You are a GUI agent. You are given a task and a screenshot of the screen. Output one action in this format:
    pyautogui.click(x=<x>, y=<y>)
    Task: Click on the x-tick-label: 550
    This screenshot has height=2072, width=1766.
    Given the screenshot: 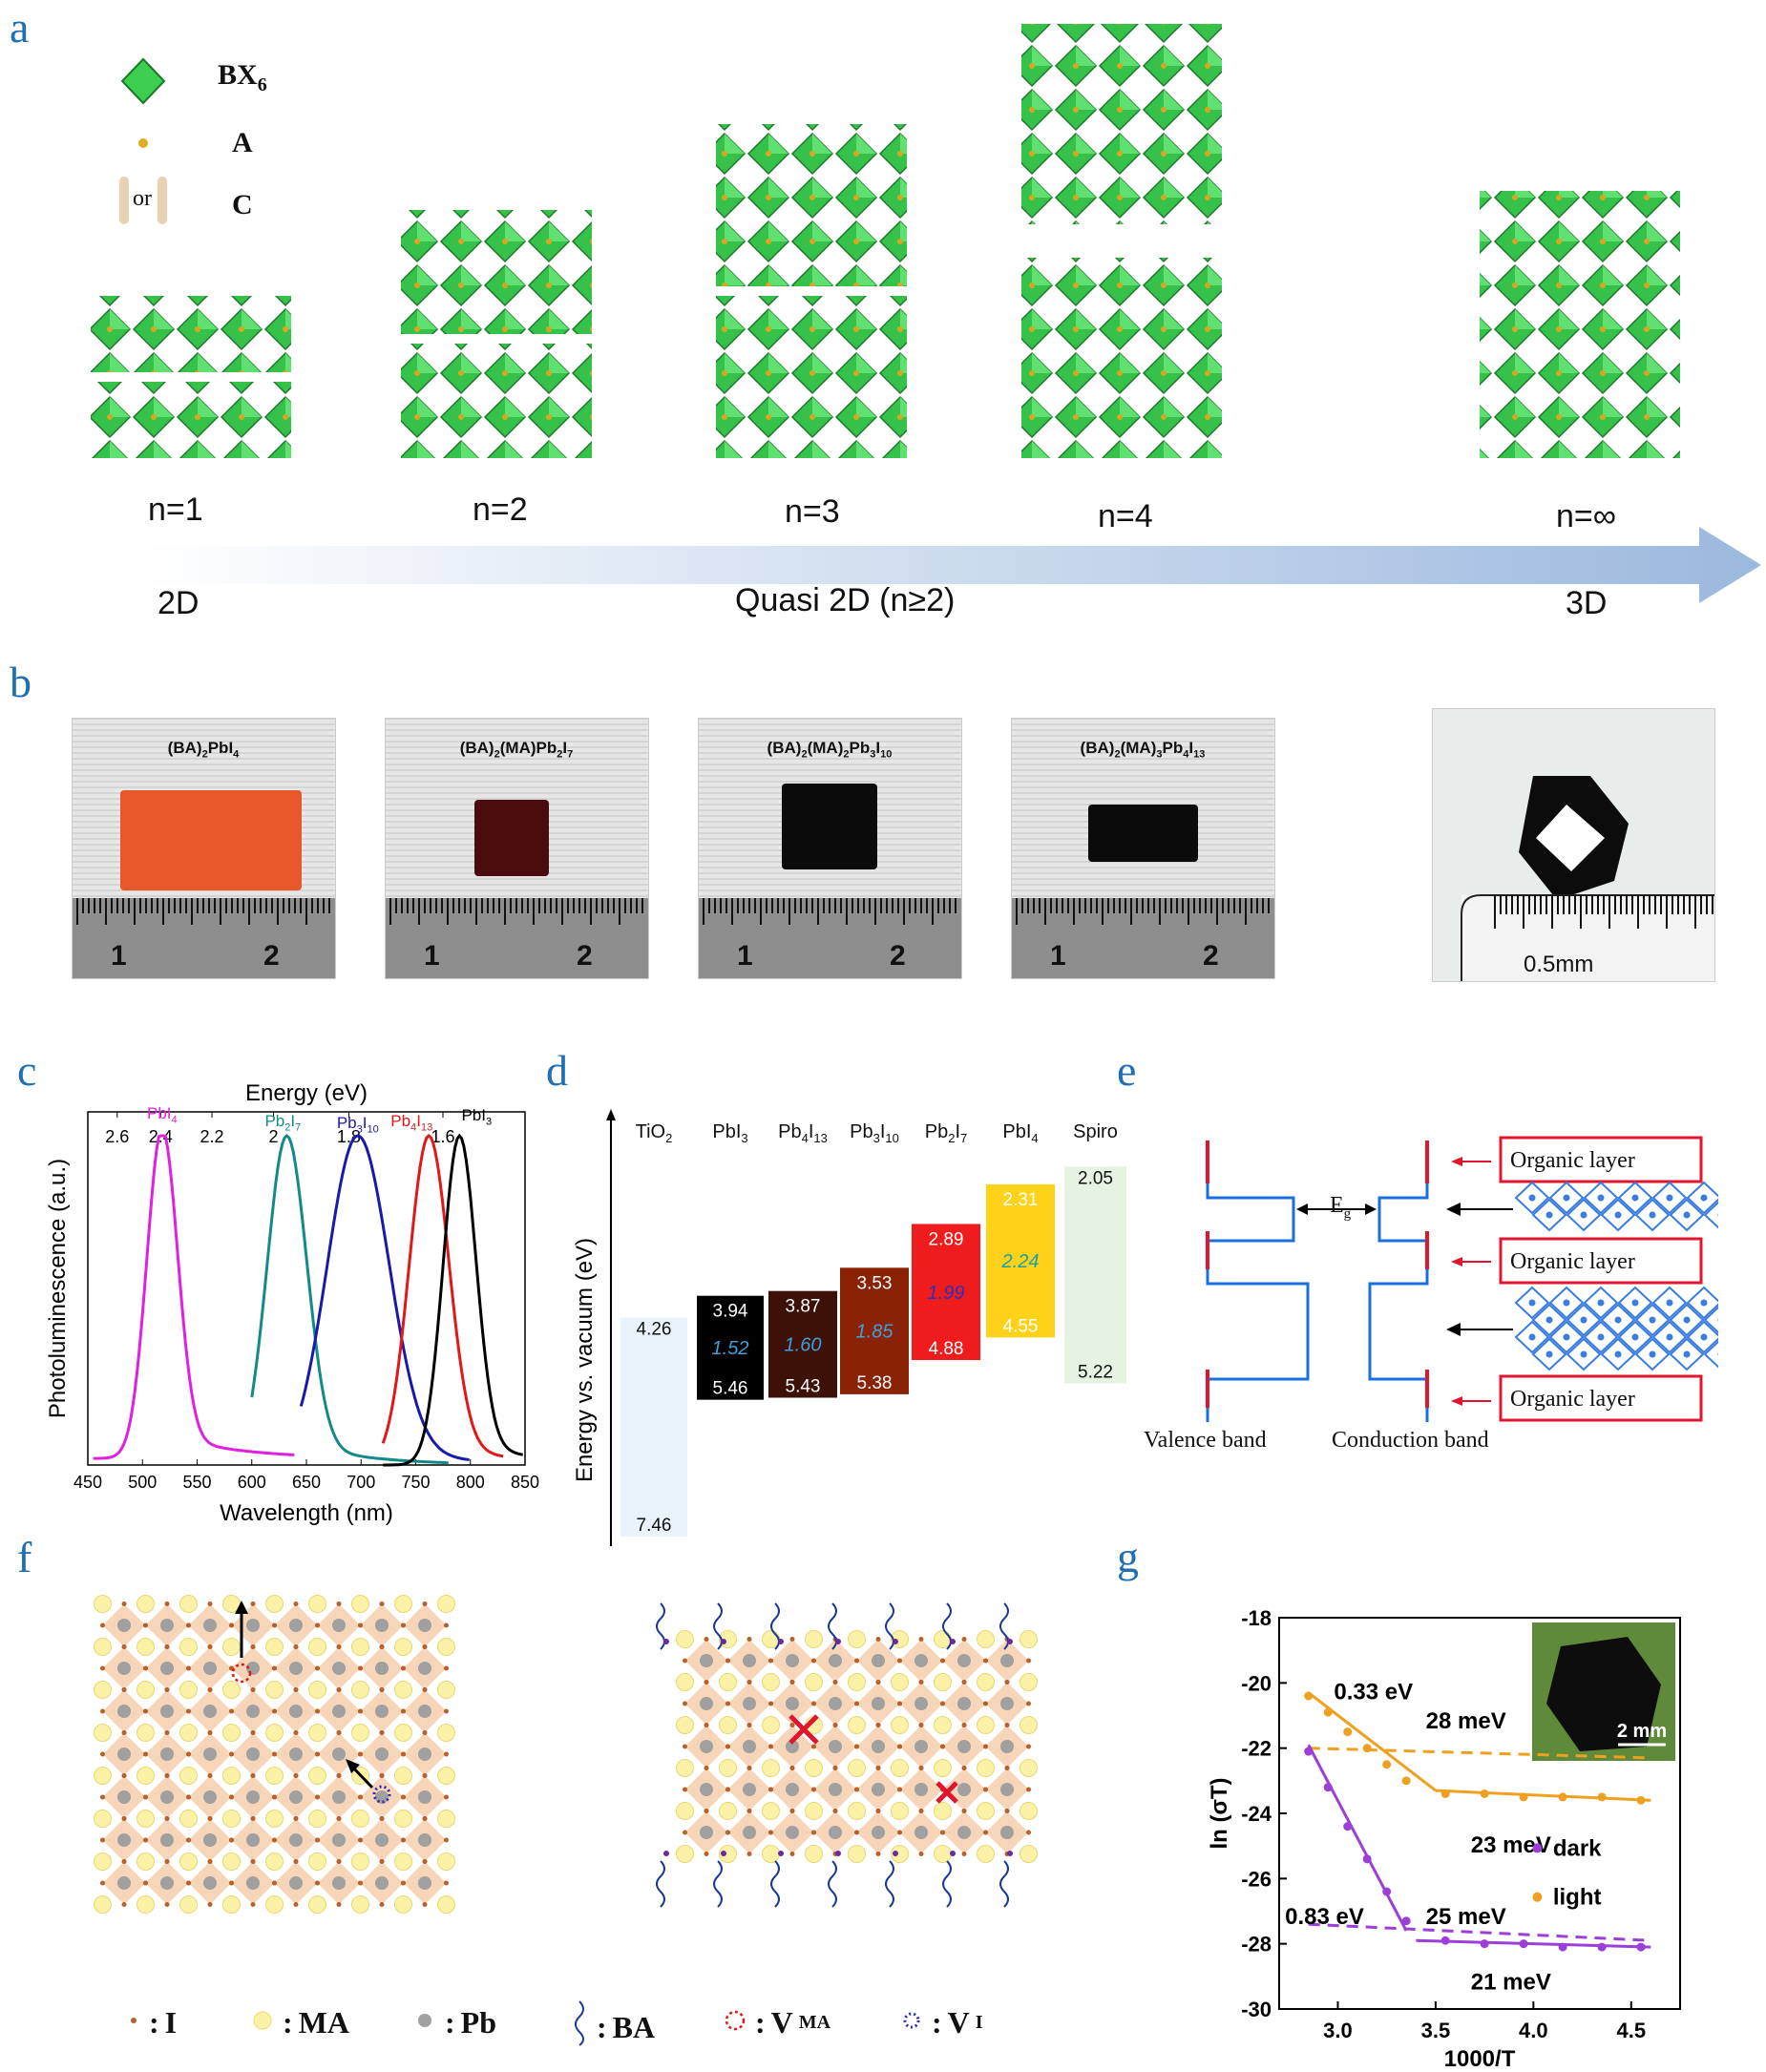 What is the action you would take?
    pyautogui.click(x=196, y=1482)
    